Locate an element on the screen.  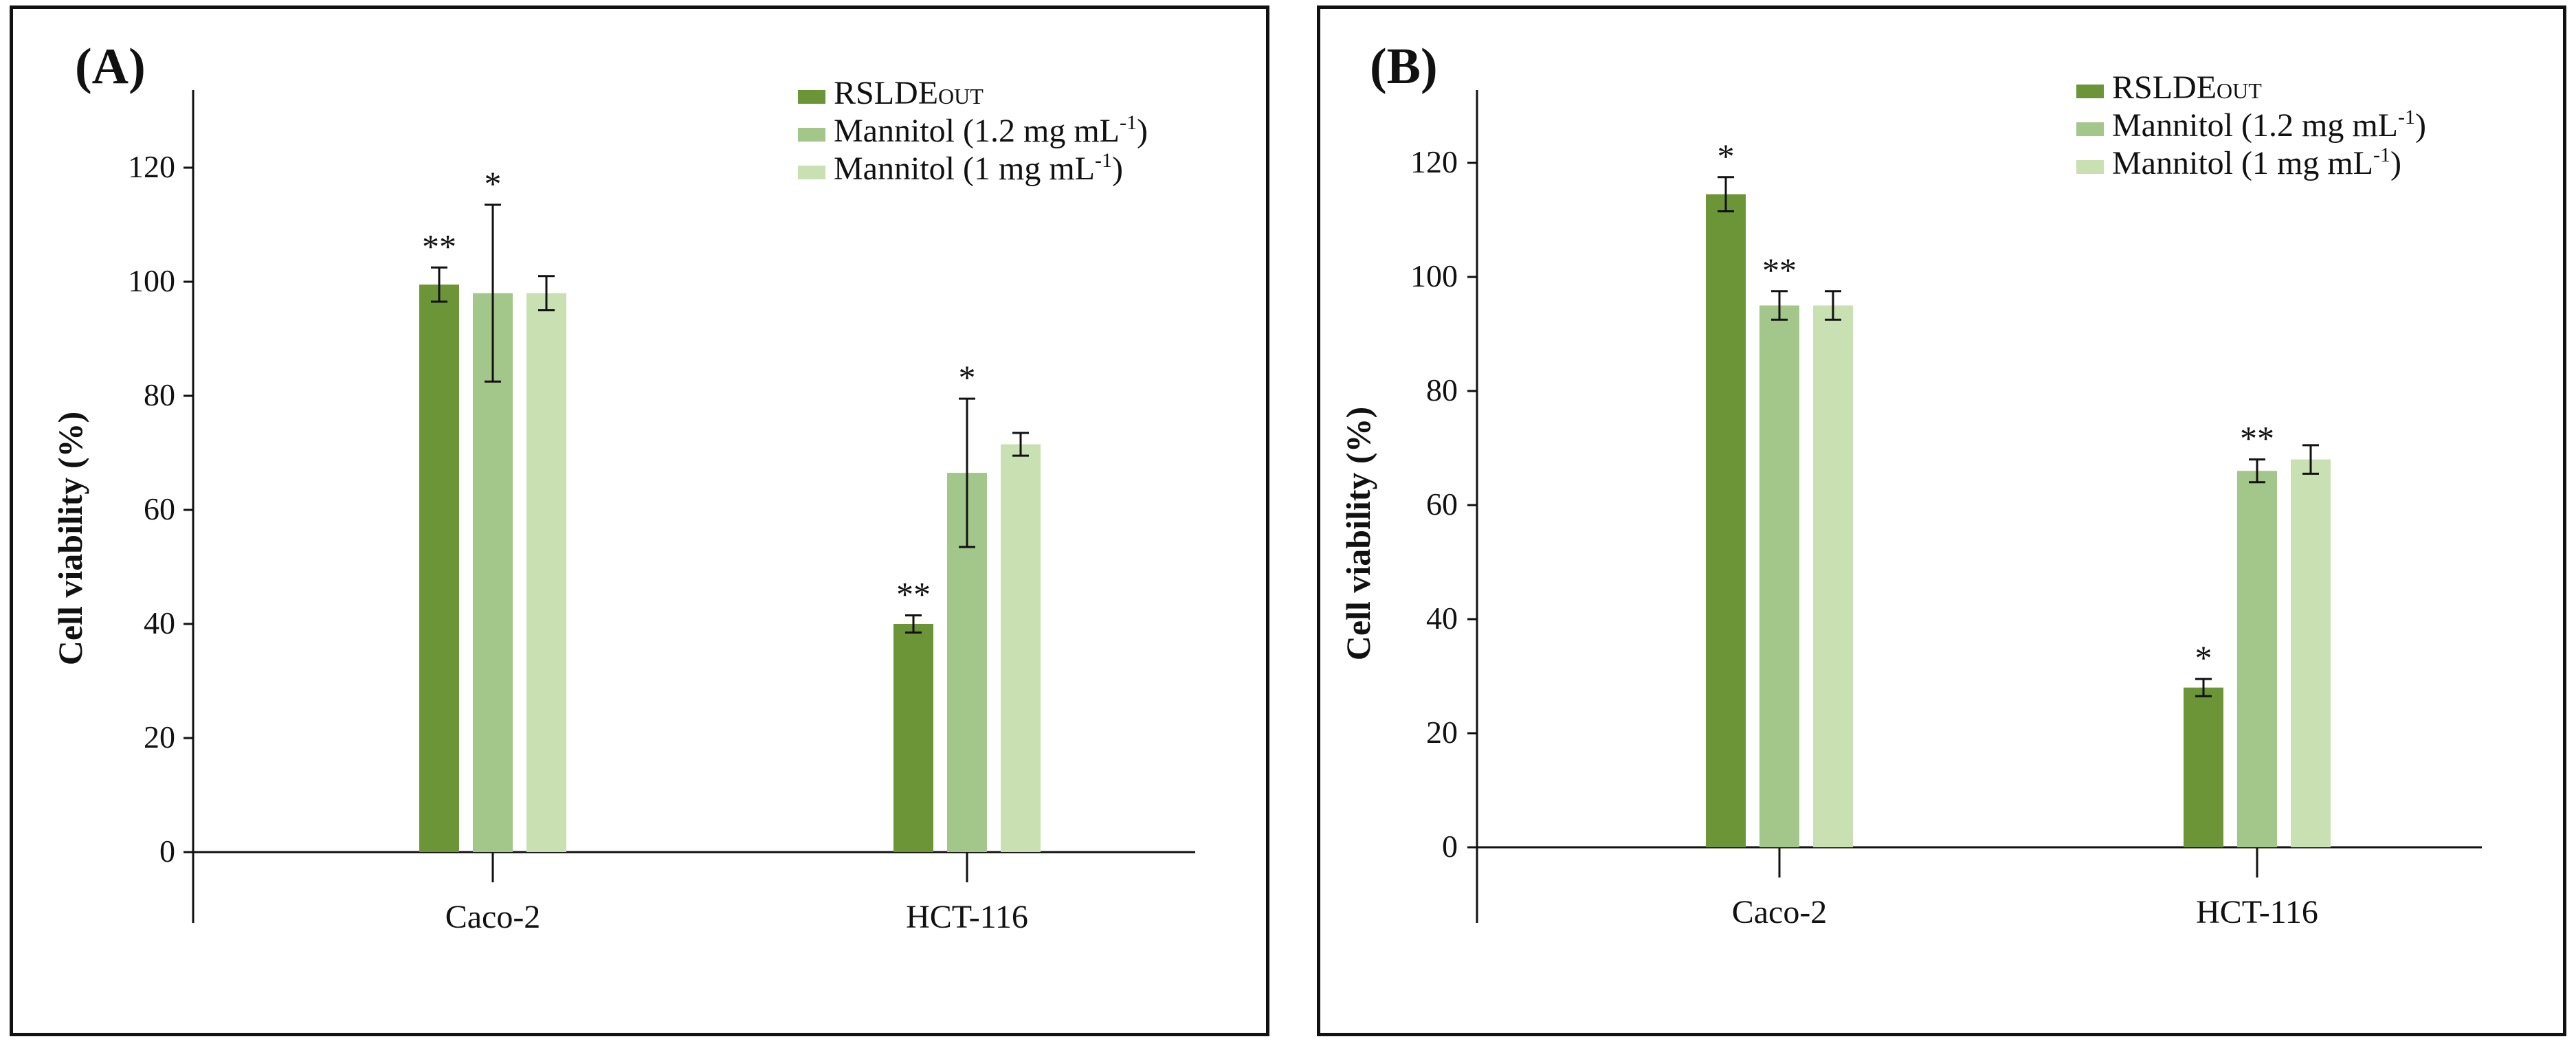
category-label-a-1: HCT-116 is located at coordinates (967, 917).